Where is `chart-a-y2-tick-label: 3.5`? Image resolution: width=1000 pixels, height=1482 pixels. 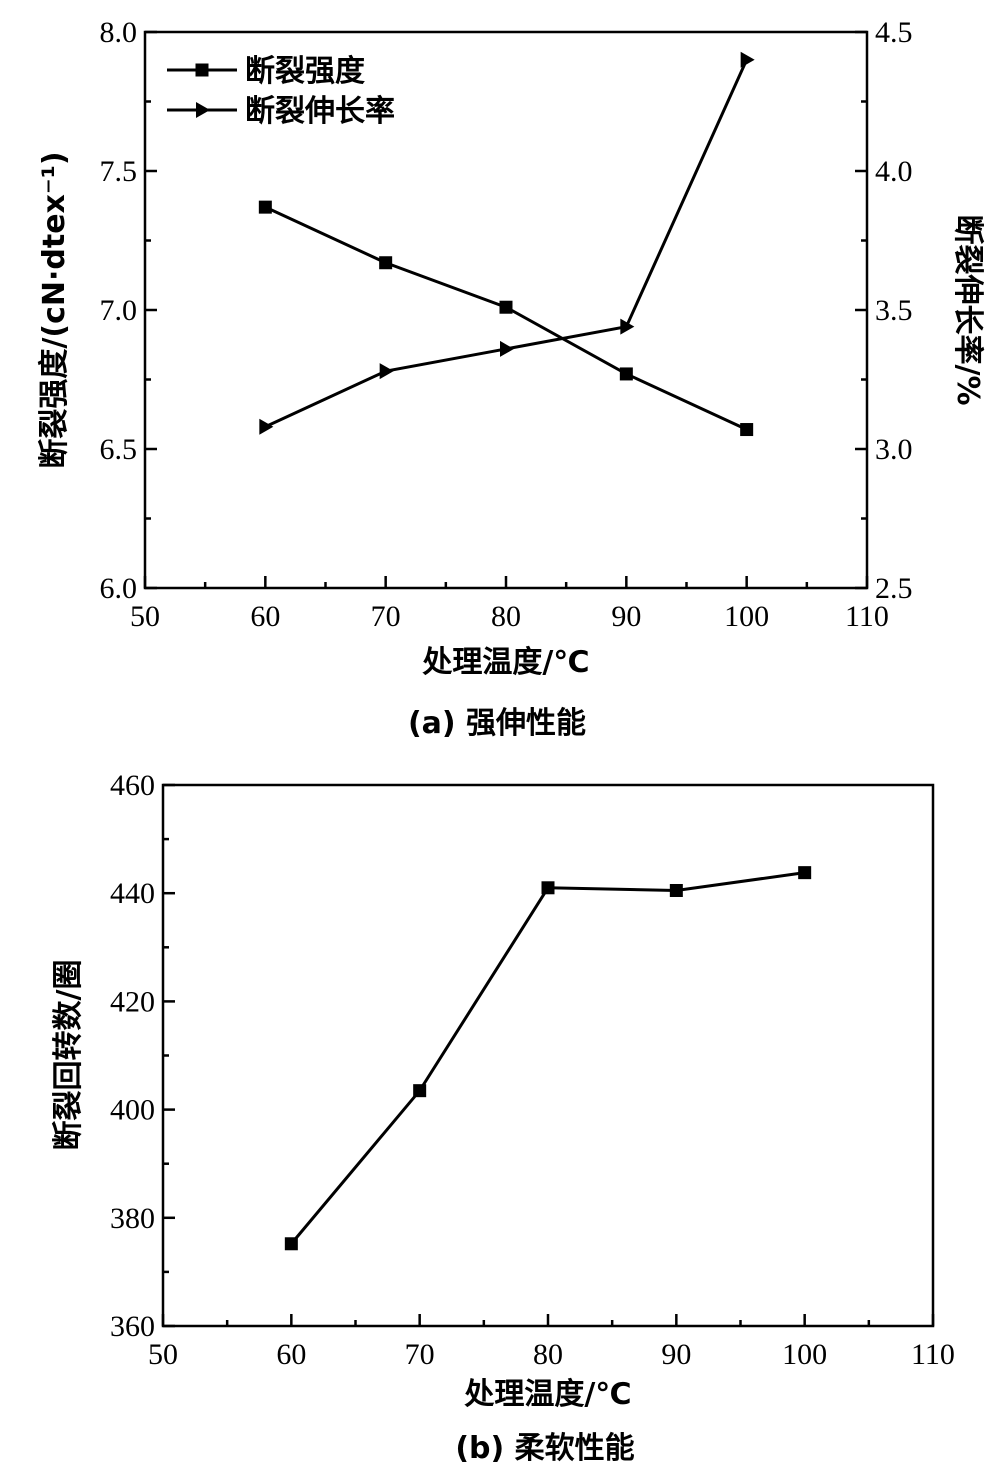 chart-a-y2-tick-label: 3.5 is located at coordinates (894, 310).